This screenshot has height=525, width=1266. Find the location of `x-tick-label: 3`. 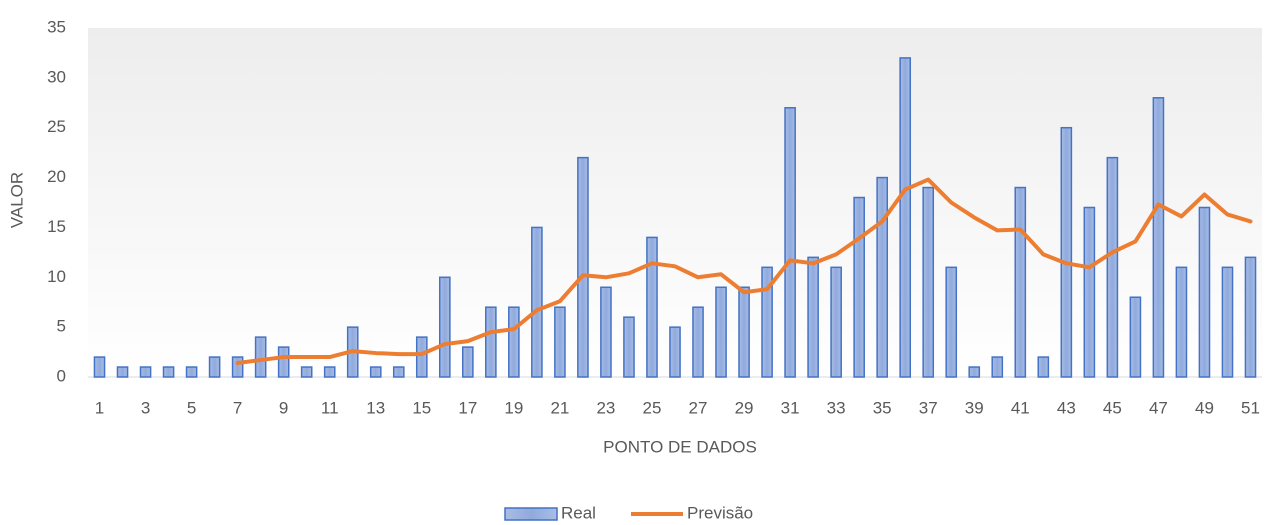

x-tick-label: 3 is located at coordinates (145, 407).